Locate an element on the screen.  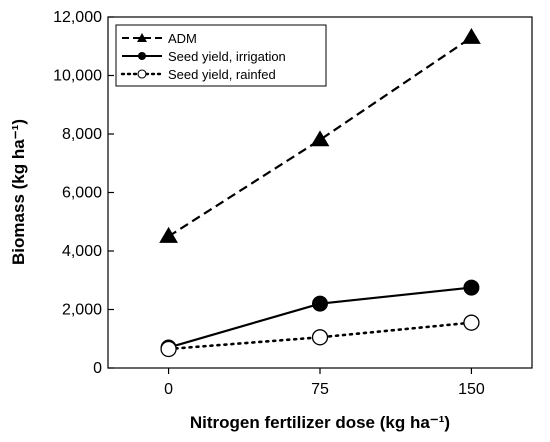
series-line is located at coordinates (320, 336).